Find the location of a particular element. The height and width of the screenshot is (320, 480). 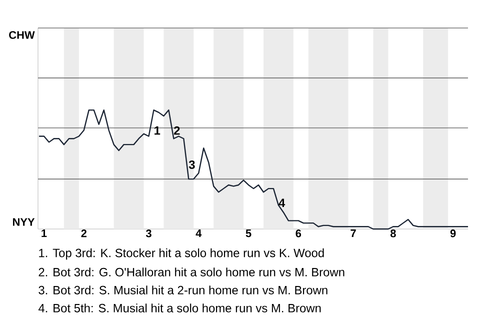

x-tick-label: 1 is located at coordinates (44, 234).